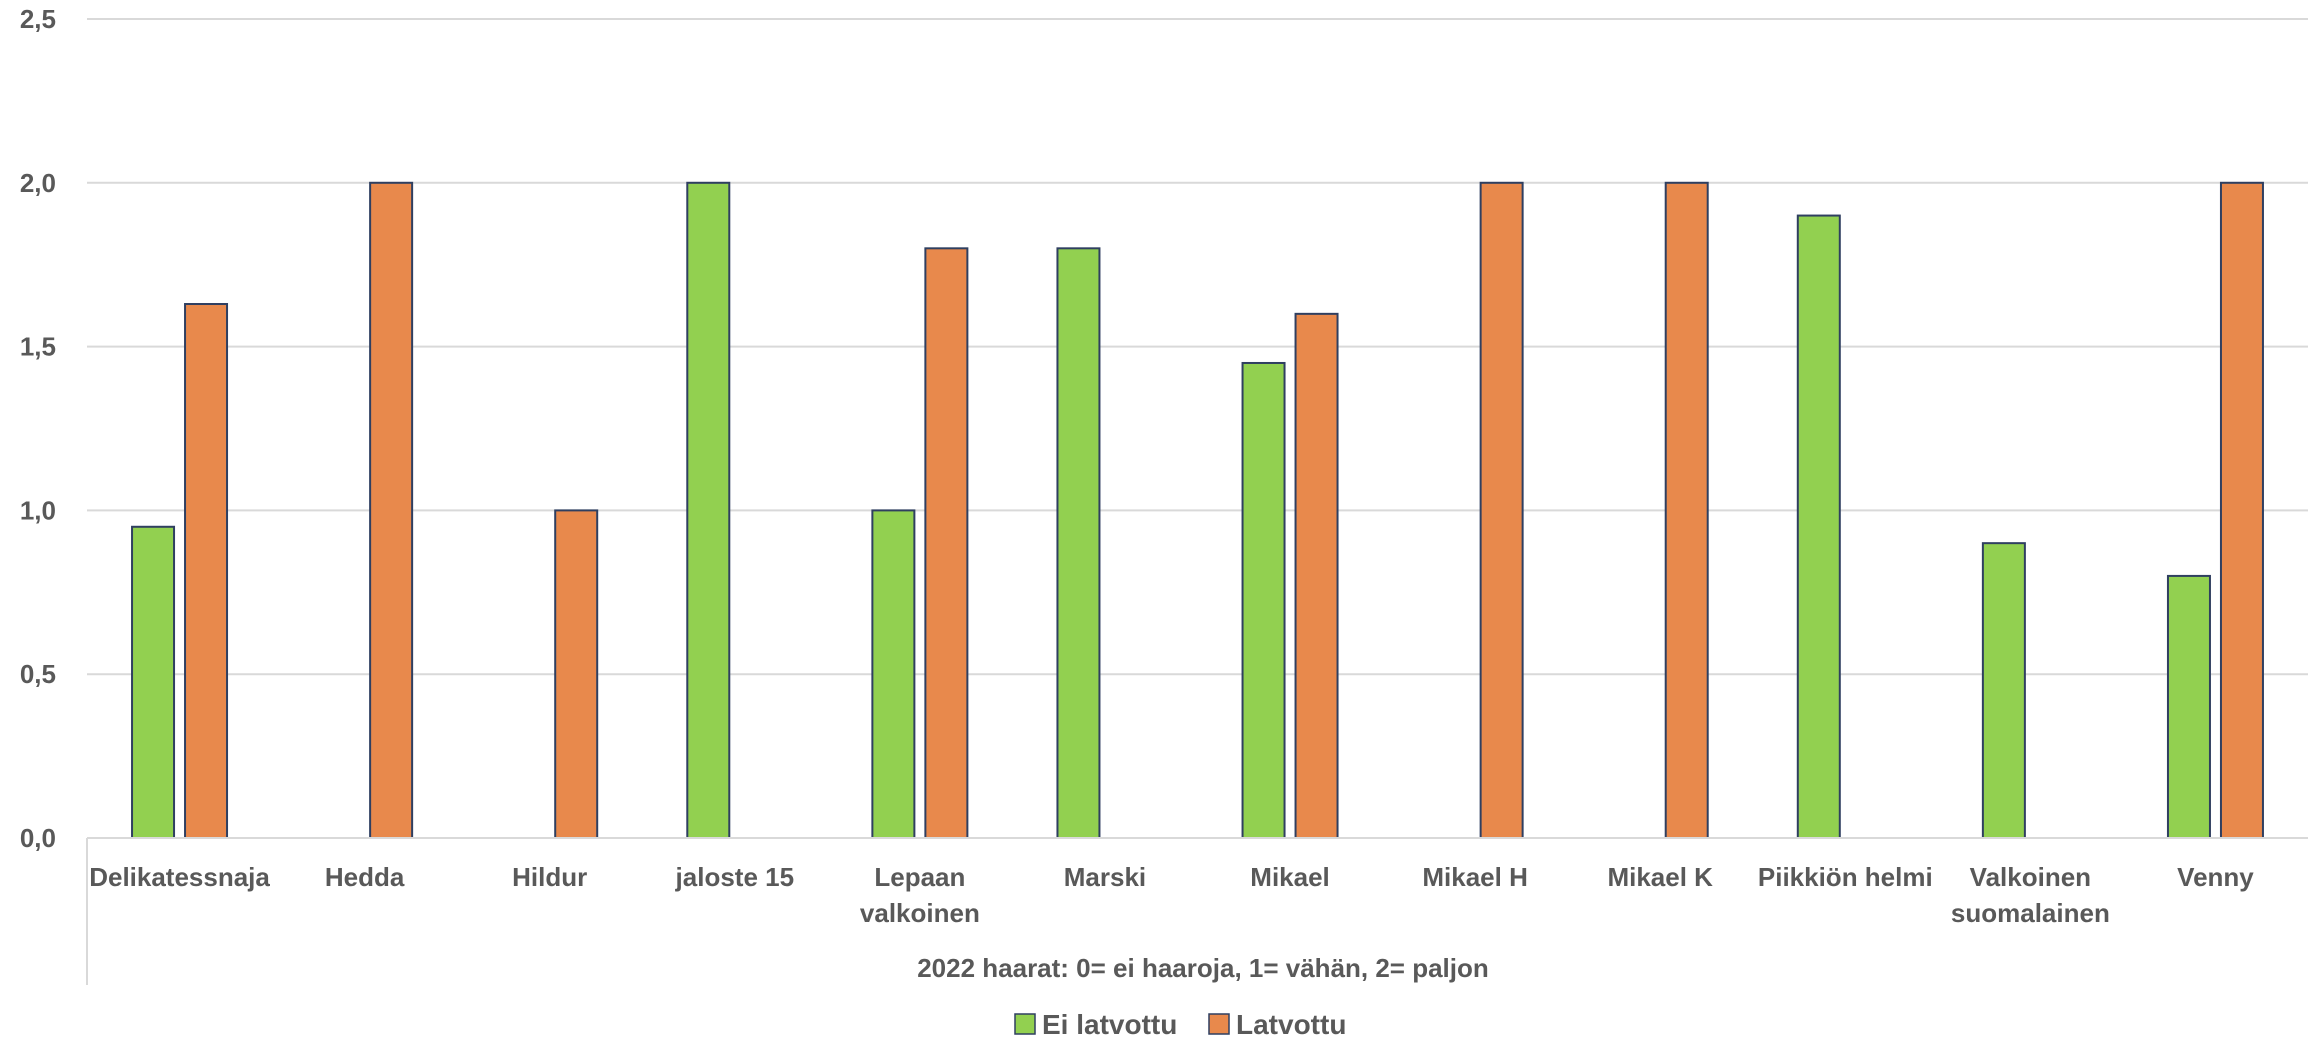 The width and height of the screenshot is (2308, 1042). I want to click on x-category-label: Mikael K, so click(1660, 877).